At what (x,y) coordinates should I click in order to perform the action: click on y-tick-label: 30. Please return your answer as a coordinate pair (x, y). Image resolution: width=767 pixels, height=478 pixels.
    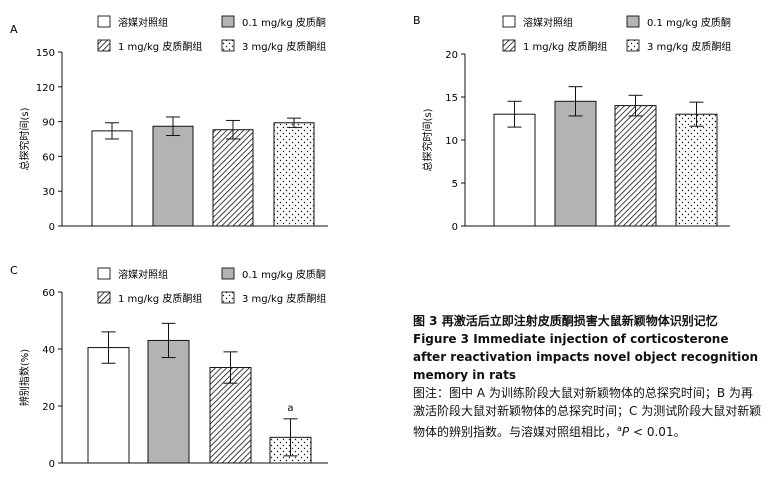
    Looking at the image, I should click on (48, 192).